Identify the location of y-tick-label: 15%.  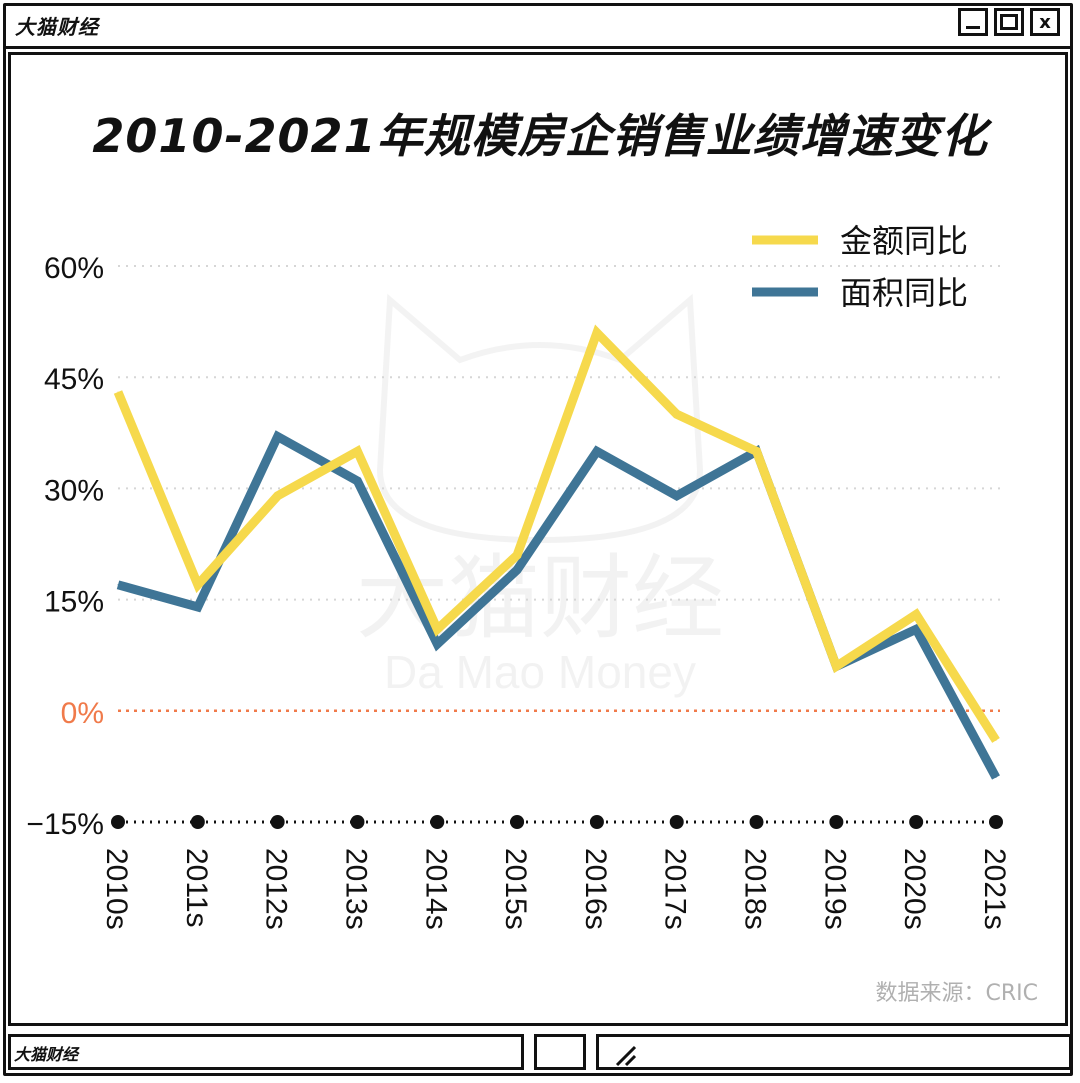
(74, 602).